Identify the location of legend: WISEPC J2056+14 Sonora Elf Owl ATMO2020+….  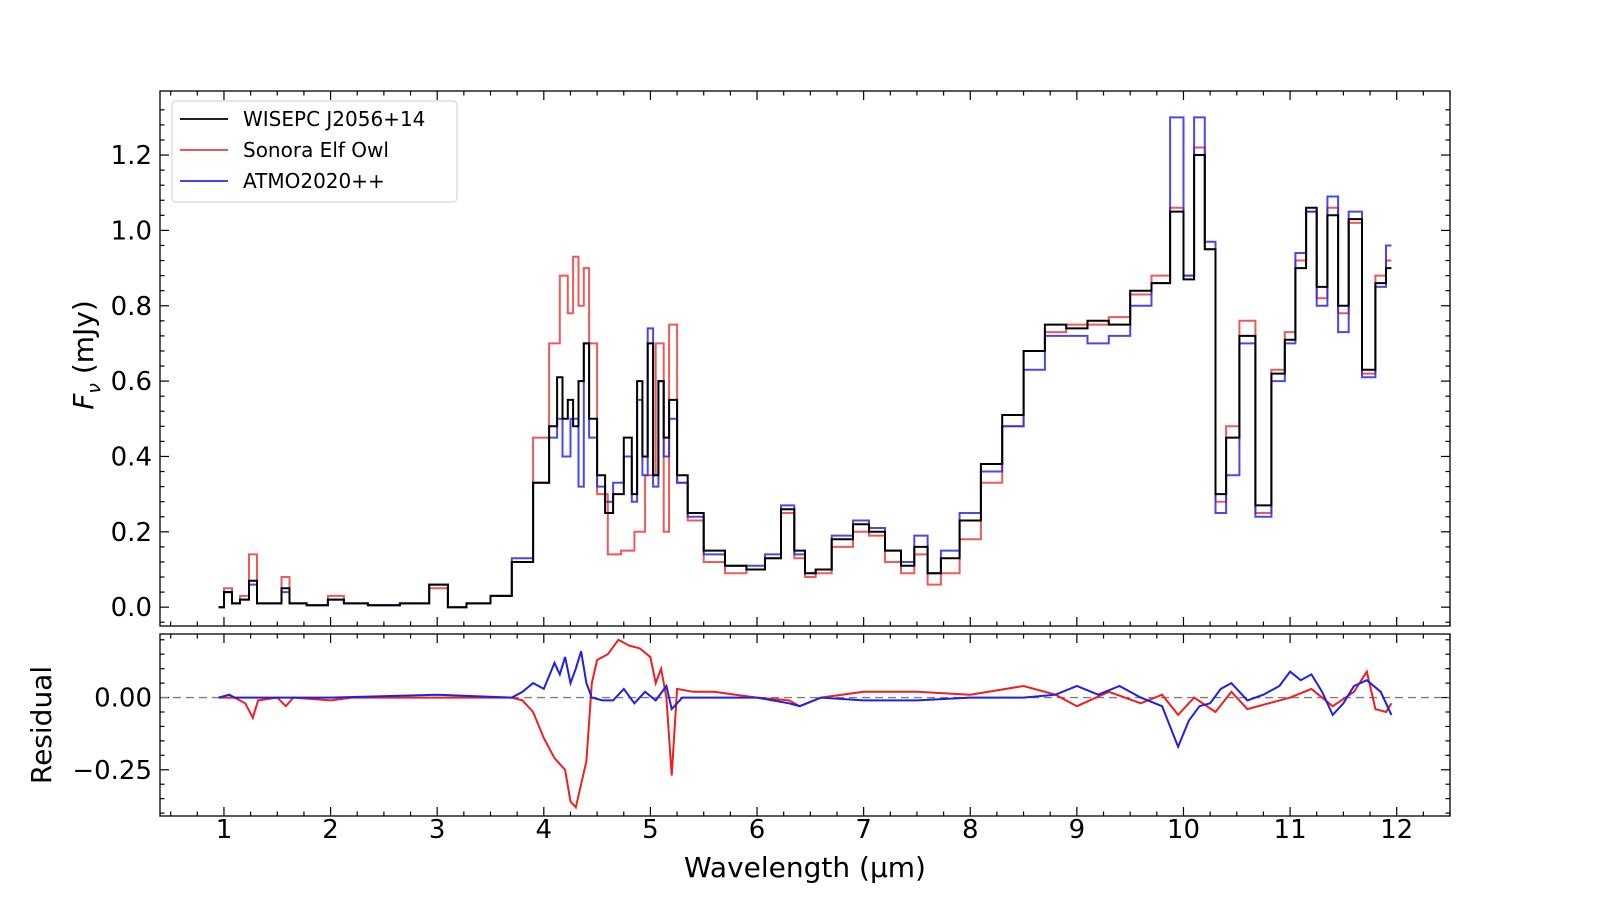
(314, 151).